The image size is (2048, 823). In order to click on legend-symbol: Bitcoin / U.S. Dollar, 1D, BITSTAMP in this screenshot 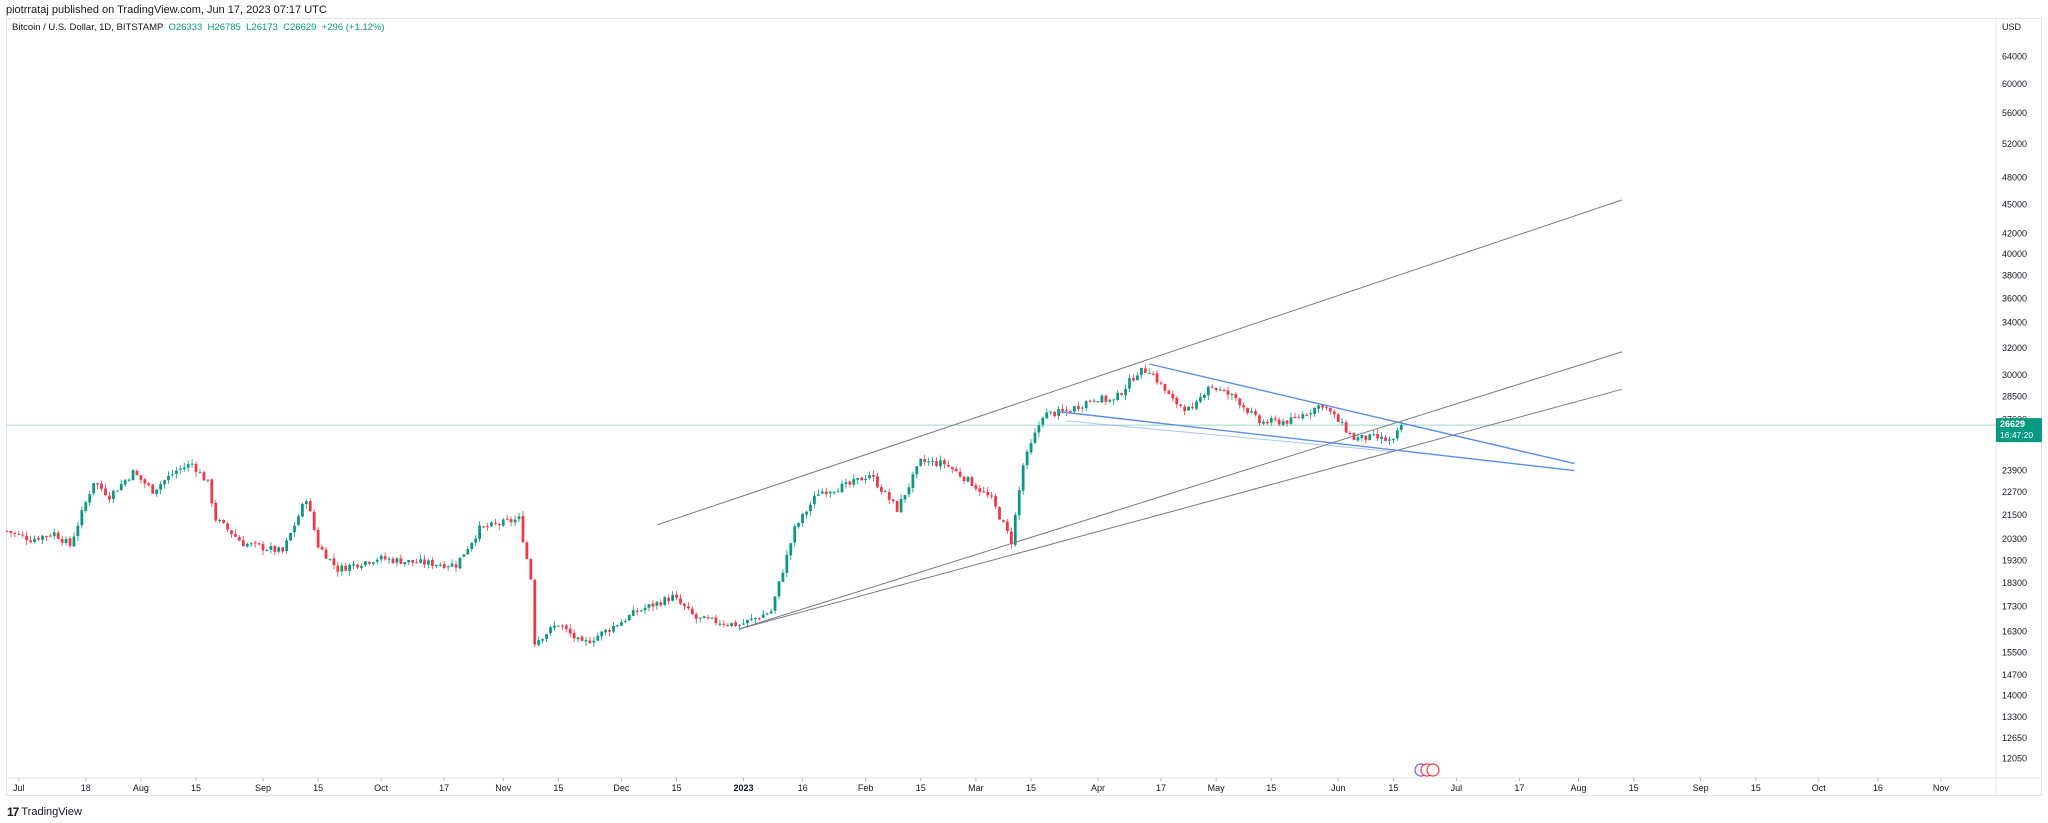, I will do `click(88, 27)`.